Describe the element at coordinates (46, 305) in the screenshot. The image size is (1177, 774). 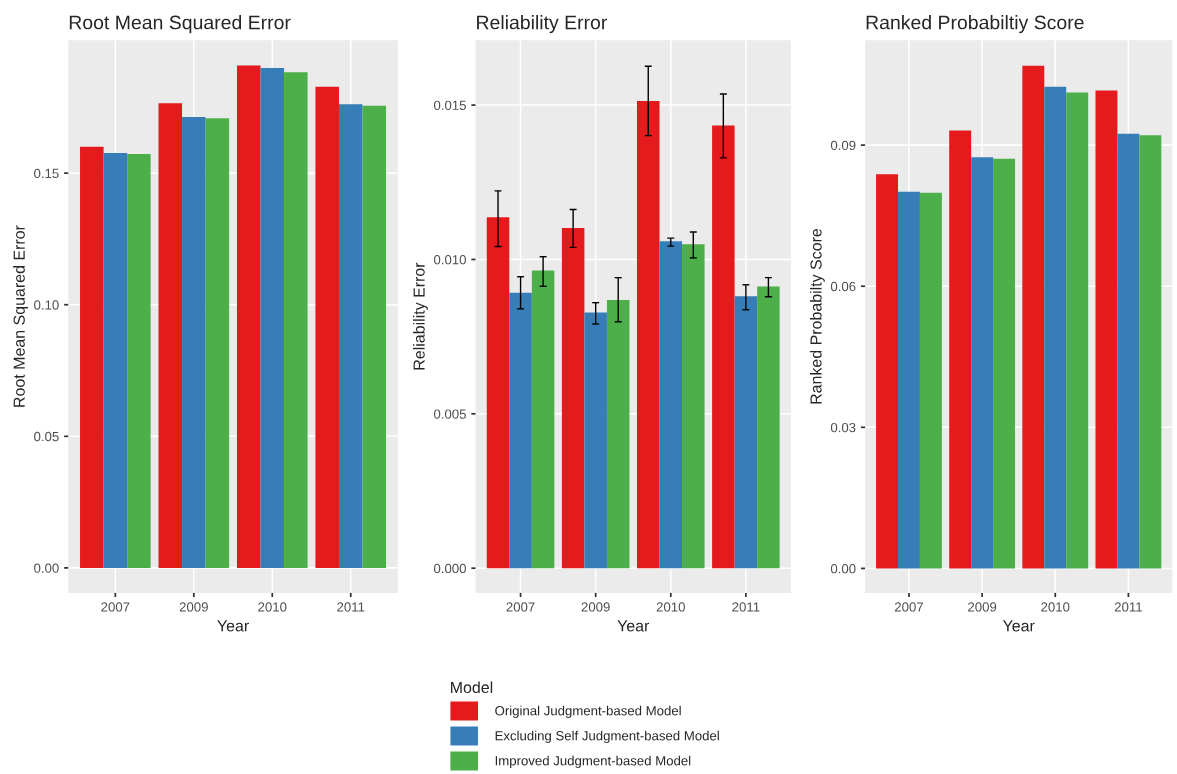
I see `y-tick-label: 0.10` at that location.